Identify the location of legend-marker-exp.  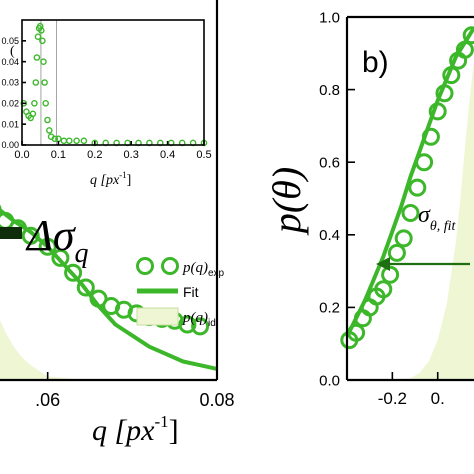
(145, 266).